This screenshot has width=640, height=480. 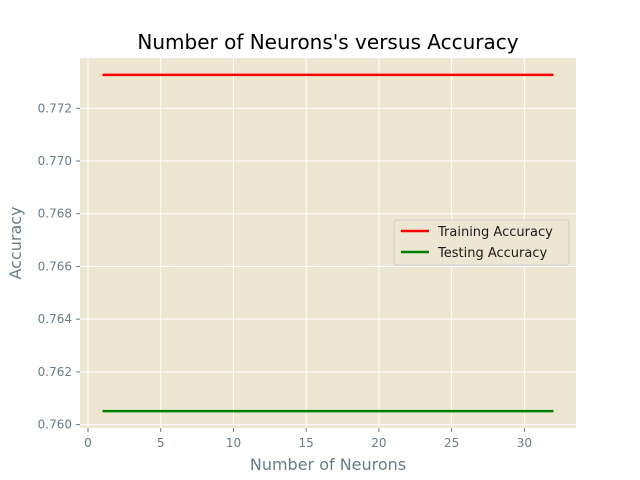 I want to click on y-axis-ticks: 0.760 0.762 0.764 0.766 0.768 0.770 0.772, so click(x=59, y=266).